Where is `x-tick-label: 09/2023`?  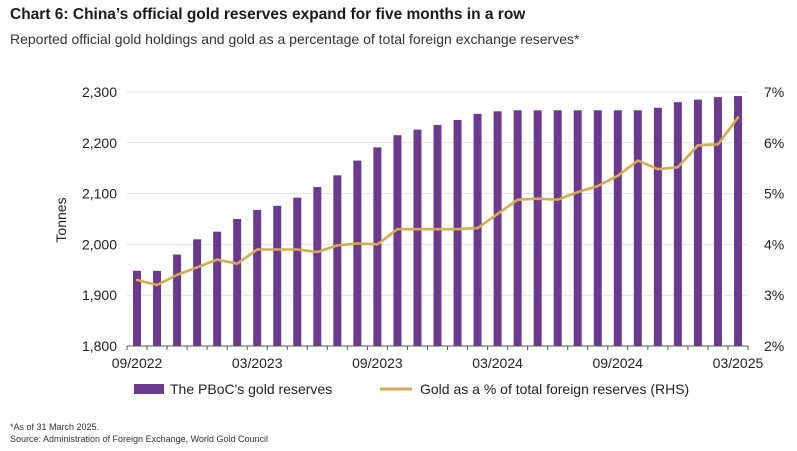 x-tick-label: 09/2023 is located at coordinates (377, 363).